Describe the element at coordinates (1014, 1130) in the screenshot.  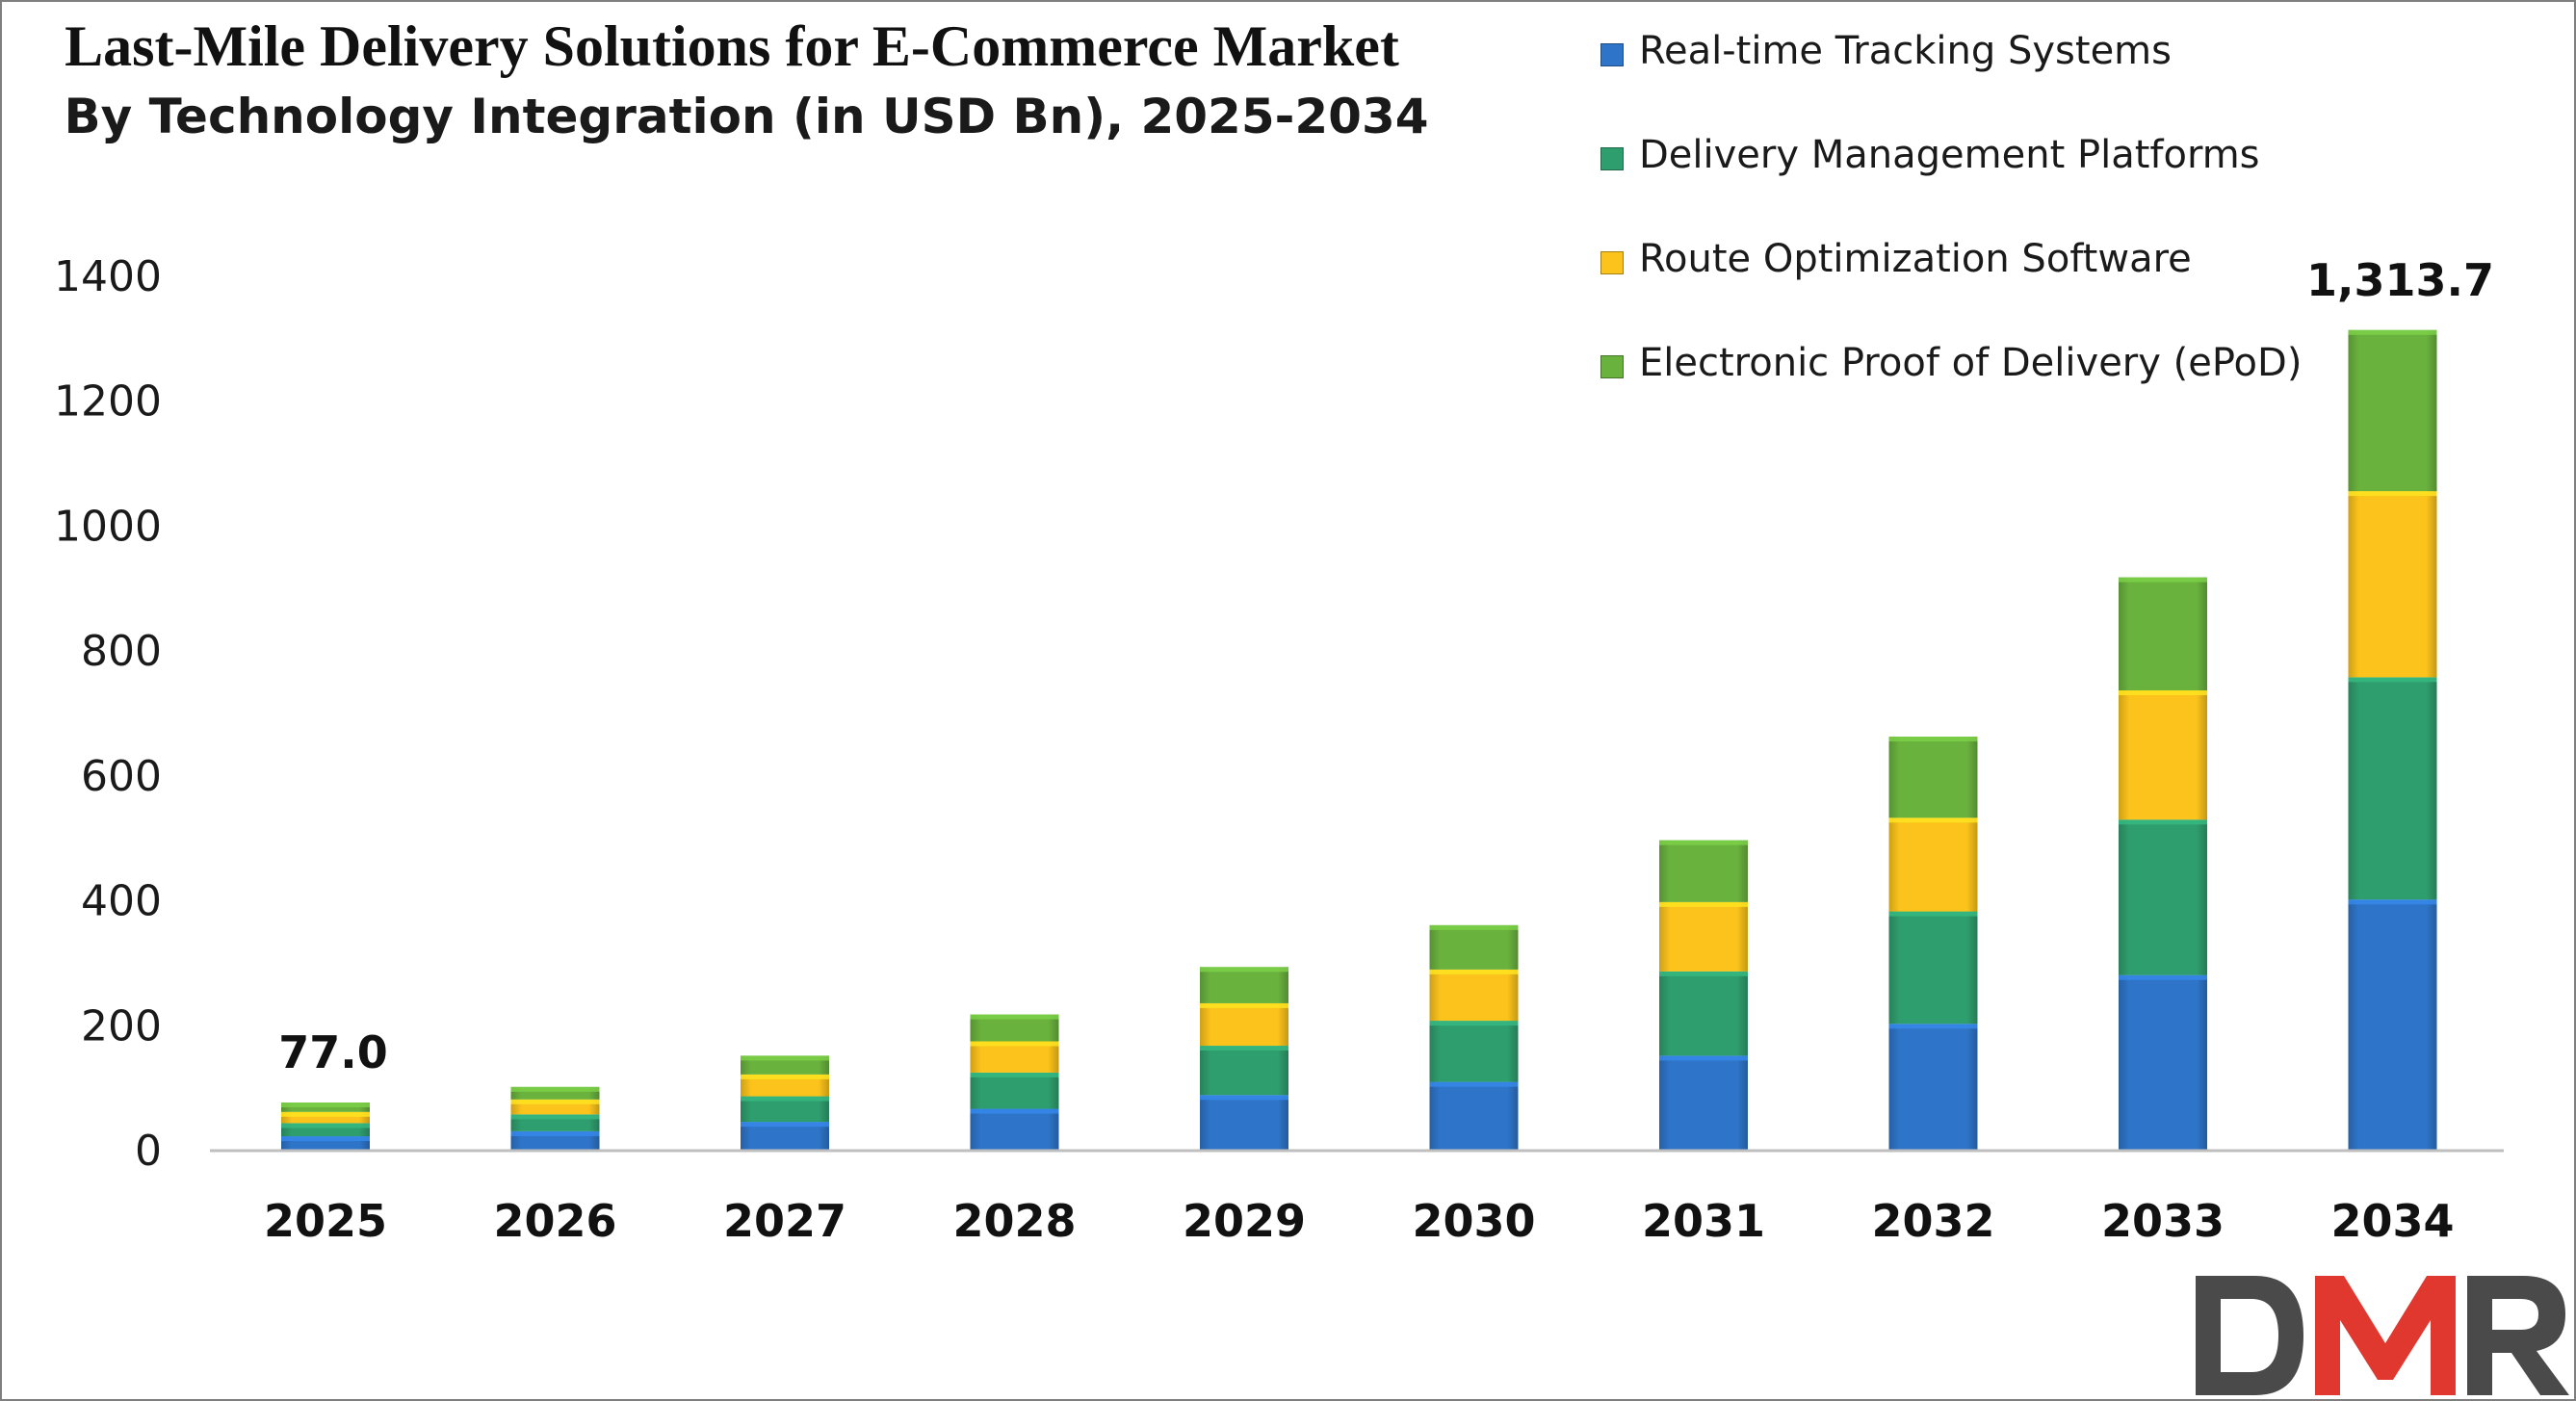
I see `bar-segment-2028-s0` at that location.